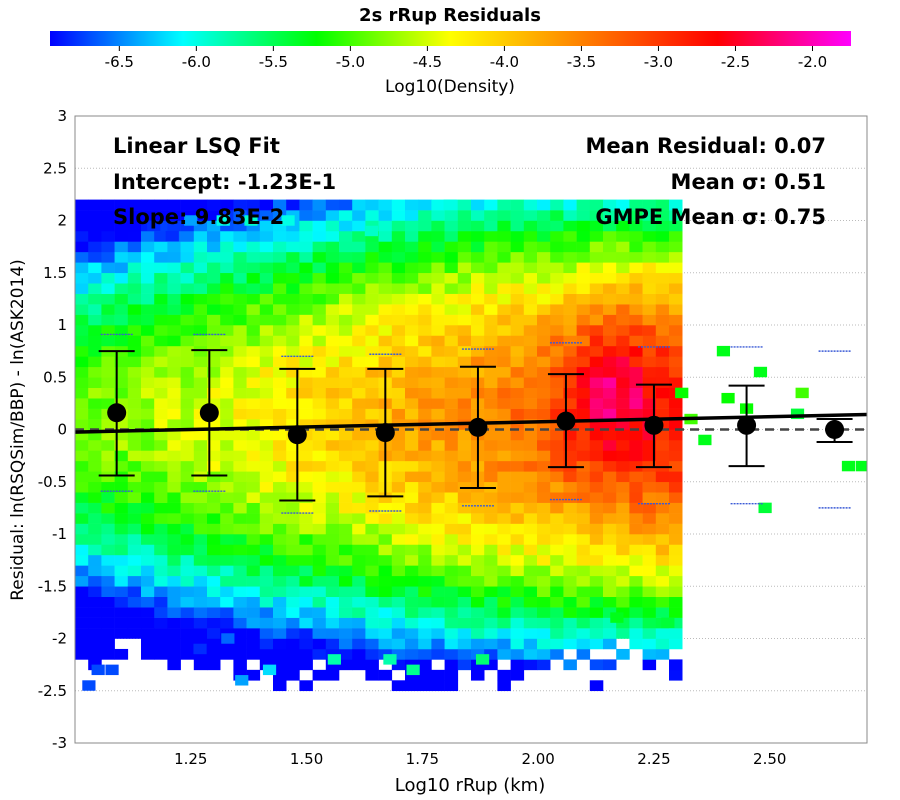 Image resolution: width=900 pixels, height=800 pixels. What do you see at coordinates (52, 586) in the screenshot?
I see `y-tick-label: -1.5` at bounding box center [52, 586].